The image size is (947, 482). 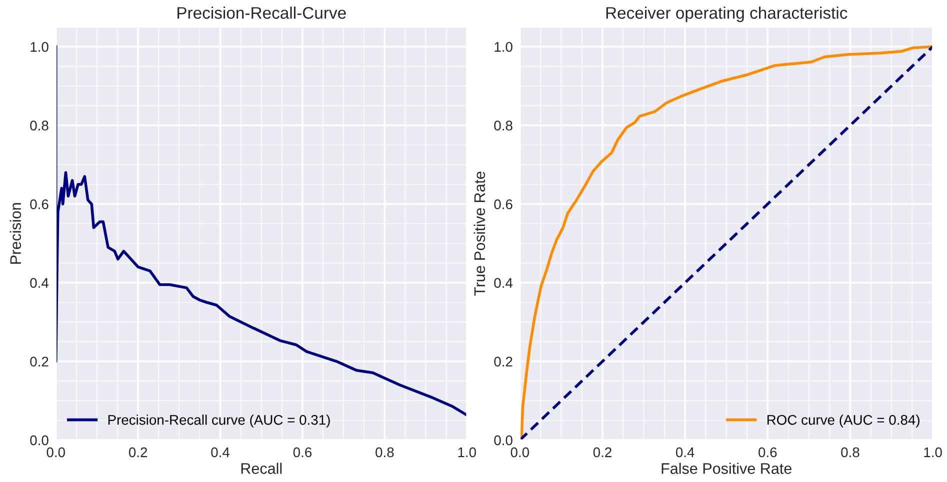 What do you see at coordinates (727, 468) in the screenshot?
I see `x-axis-title: False Positive Rate` at bounding box center [727, 468].